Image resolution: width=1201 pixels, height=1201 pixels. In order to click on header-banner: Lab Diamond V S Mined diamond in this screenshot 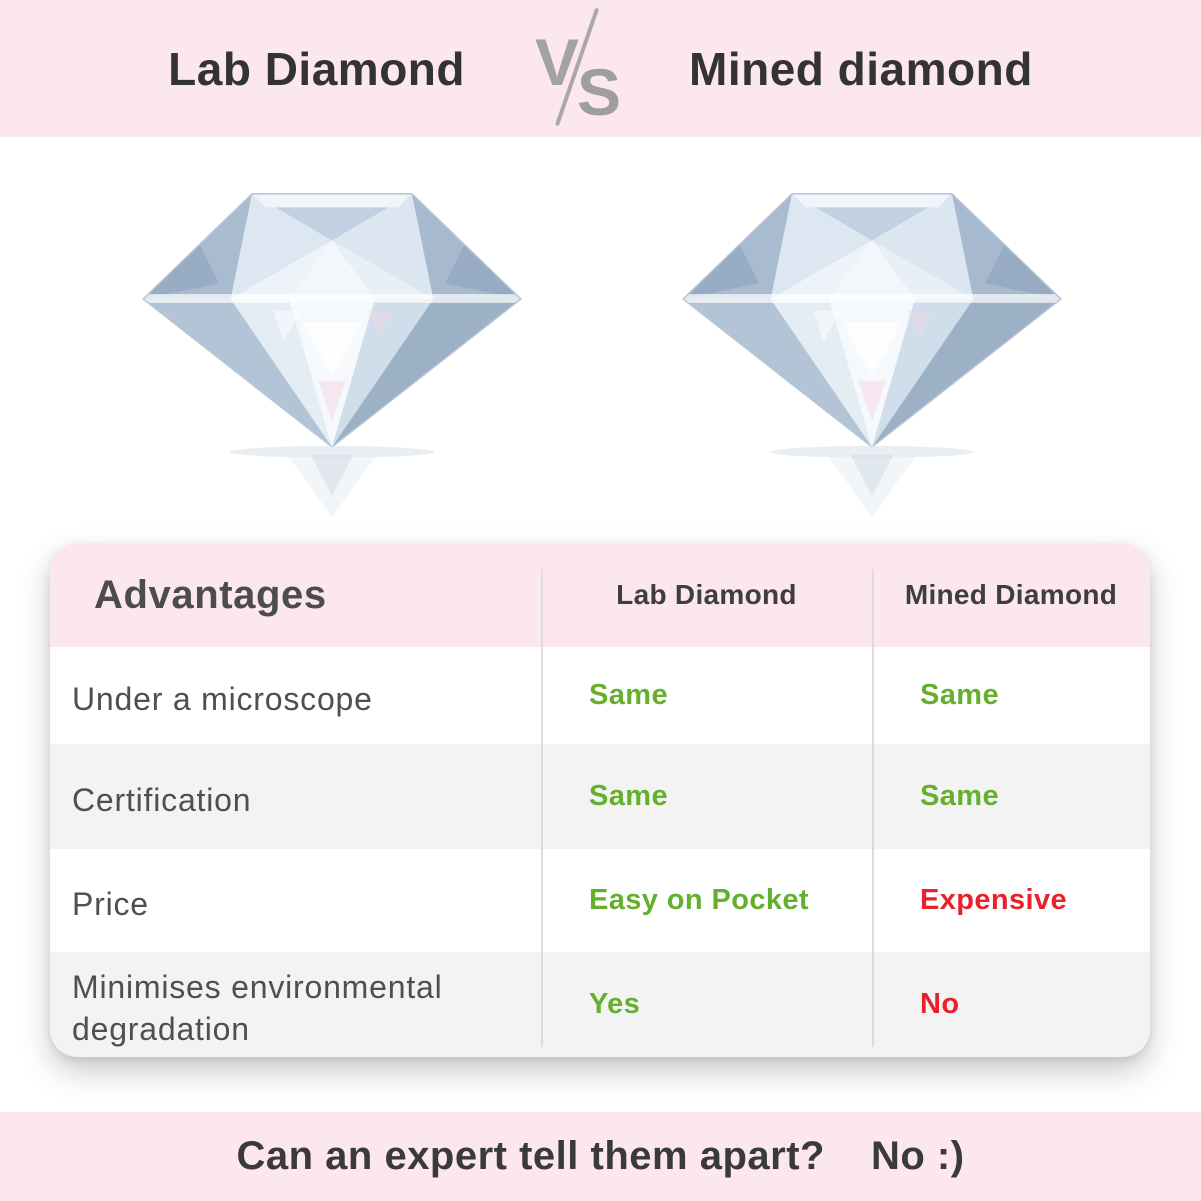, I will do `click(600, 68)`.